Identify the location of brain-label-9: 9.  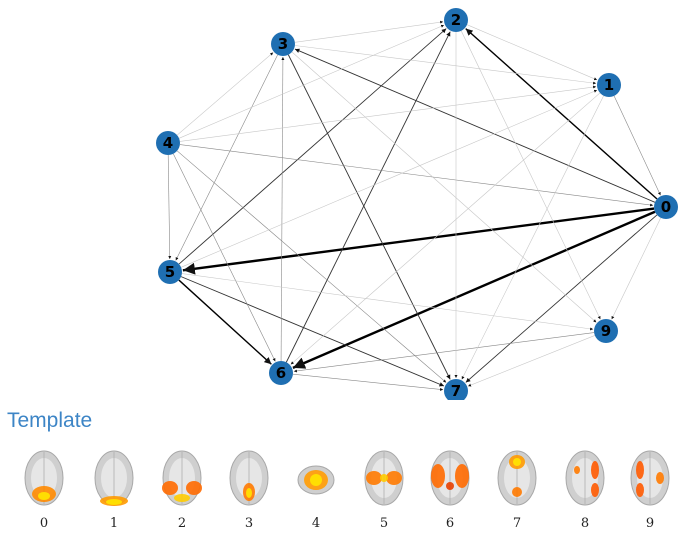
(650, 523).